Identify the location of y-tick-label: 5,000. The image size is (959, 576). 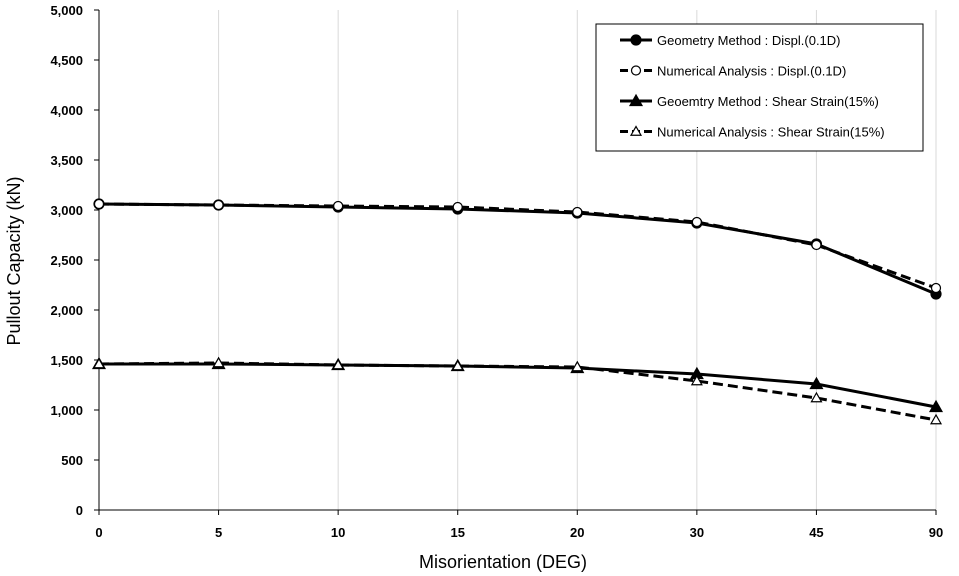
(66, 10).